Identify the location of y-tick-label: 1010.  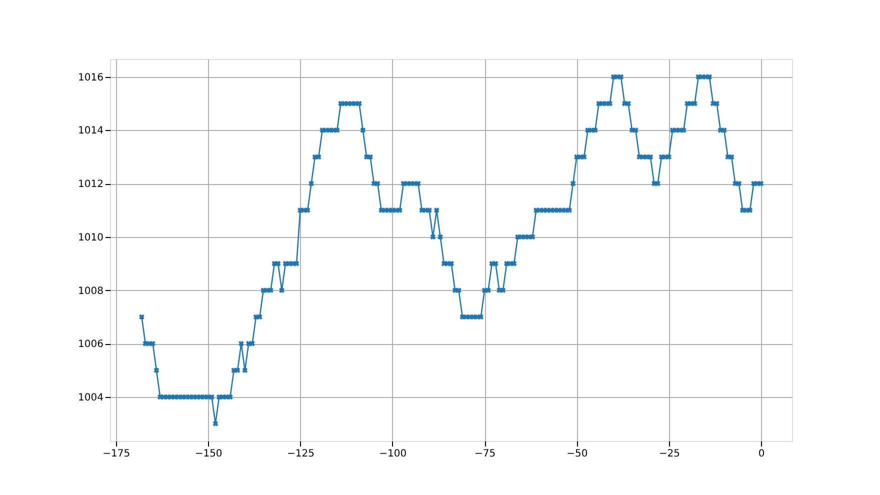
(91, 238).